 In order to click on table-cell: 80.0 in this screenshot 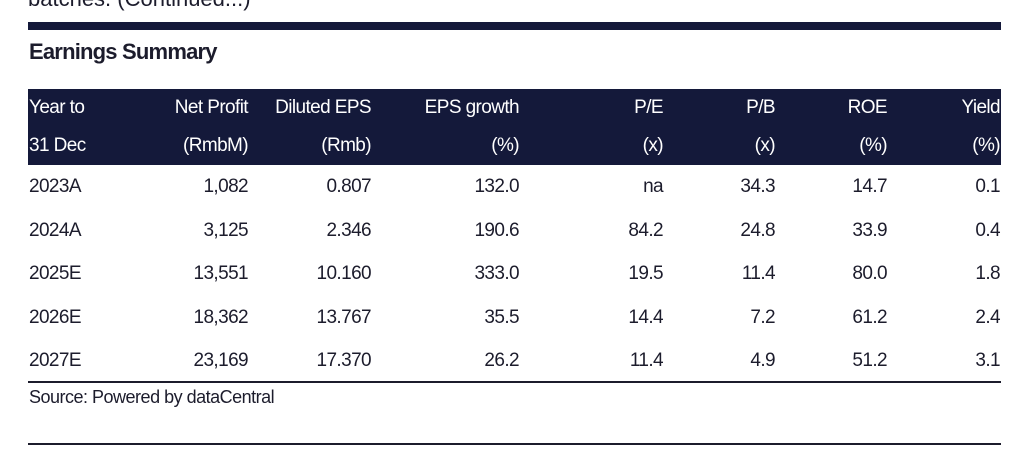, I will do `click(869, 273)`.